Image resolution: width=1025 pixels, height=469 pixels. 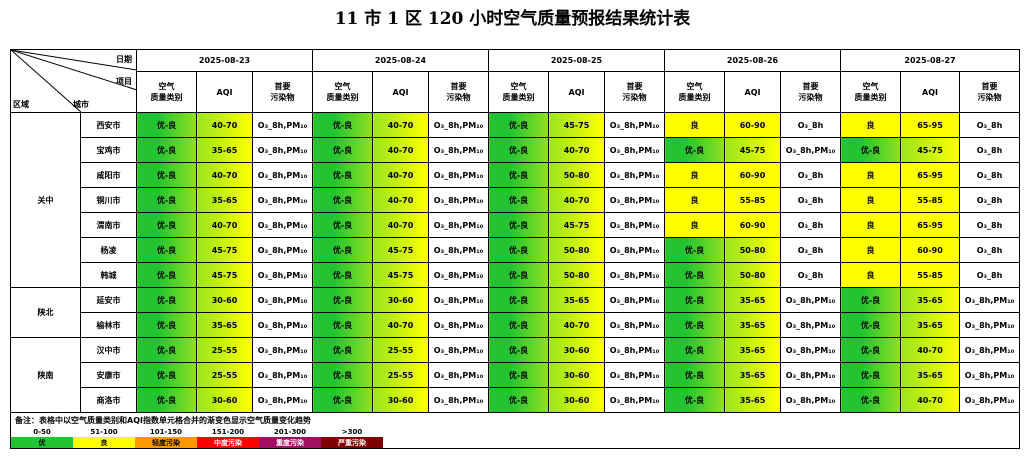 I want to click on legend-label-line: 优良轻度污染 中度污染 重度污染 严重污染, so click(x=197, y=442).